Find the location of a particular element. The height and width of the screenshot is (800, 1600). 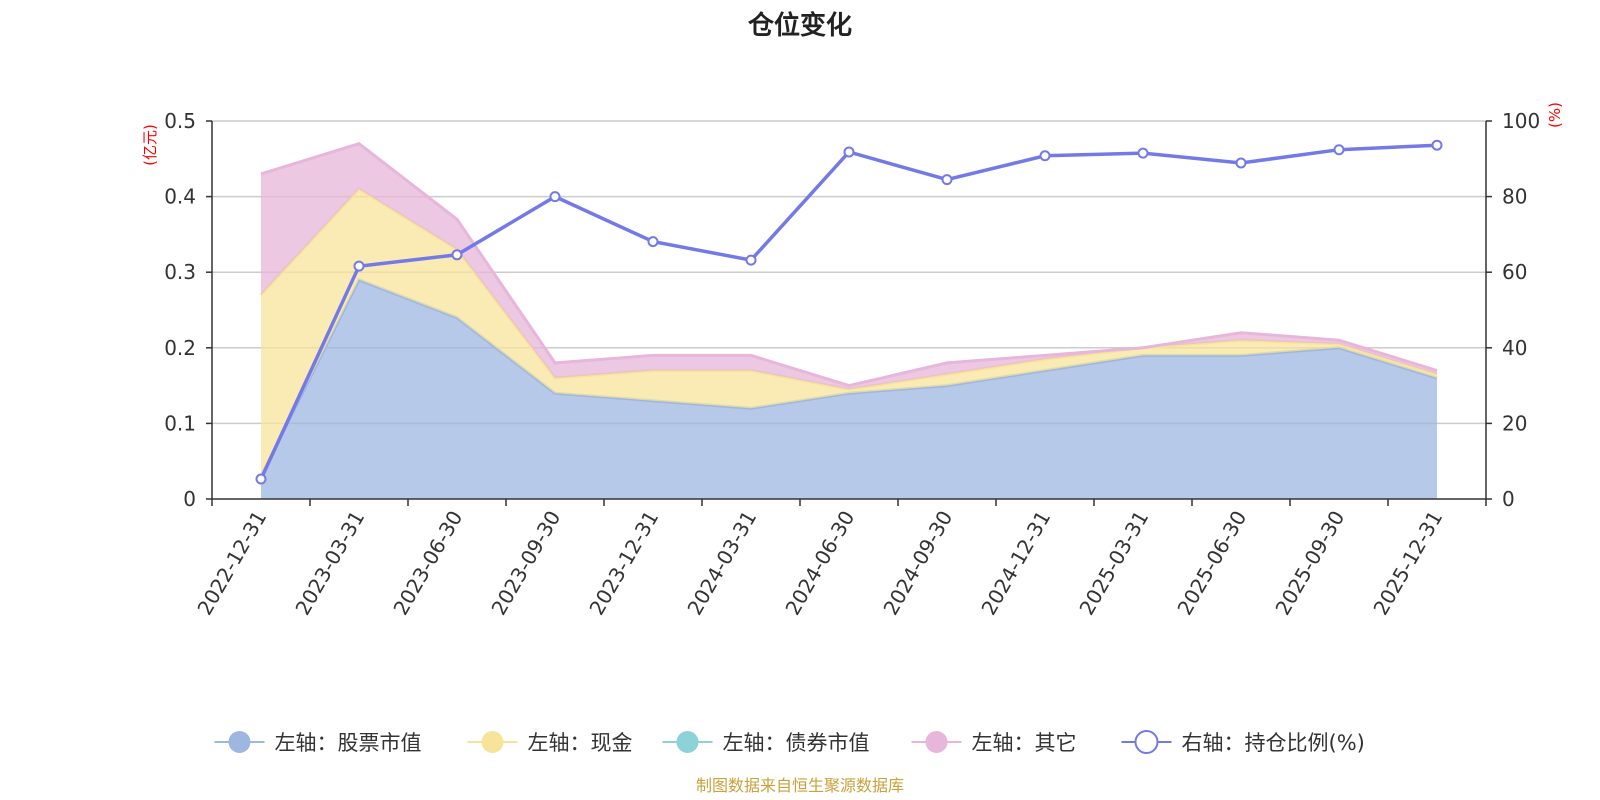

right-axis-tick-label: 0 is located at coordinates (1508, 499).